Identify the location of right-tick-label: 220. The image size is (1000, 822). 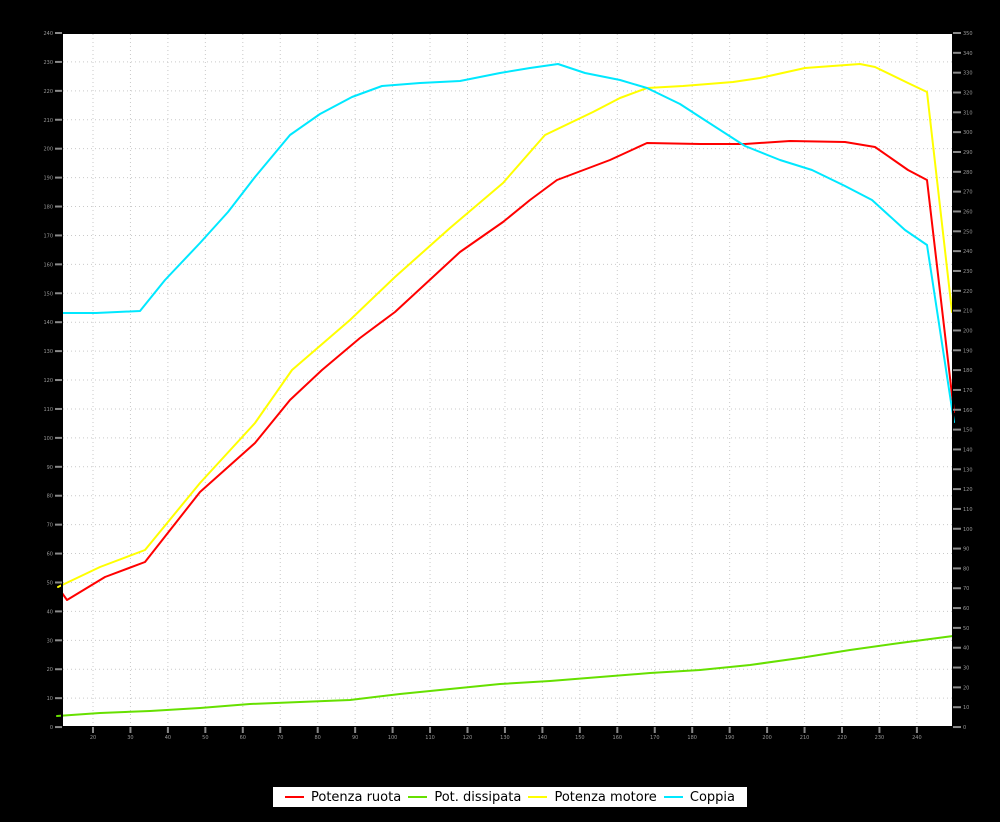
(968, 292).